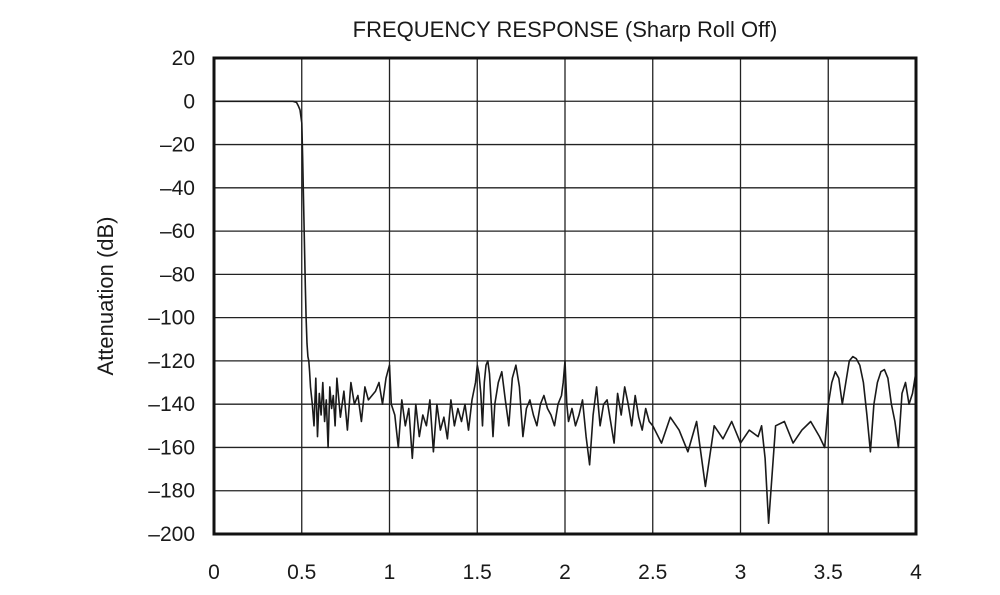 This screenshot has height=595, width=1000. I want to click on y-tick-label: –140, so click(171, 404).